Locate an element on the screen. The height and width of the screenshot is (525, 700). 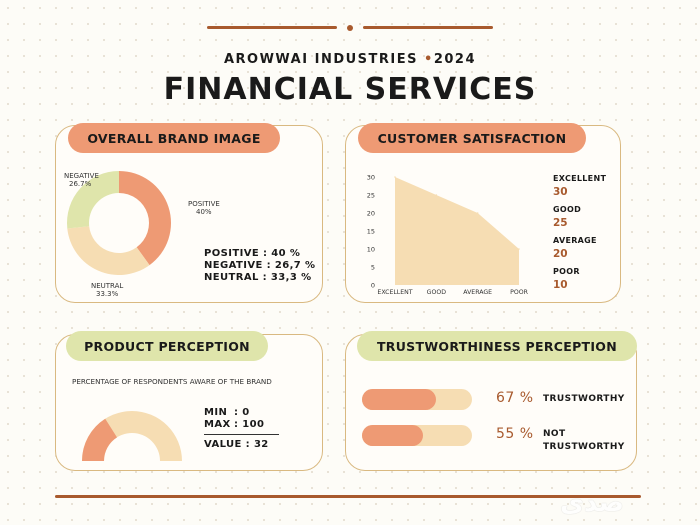
satisfaction-legend: EXCELLENT 30 GOOD 25 AVERAGE 20 POOR 10 is located at coordinates (579, 236).